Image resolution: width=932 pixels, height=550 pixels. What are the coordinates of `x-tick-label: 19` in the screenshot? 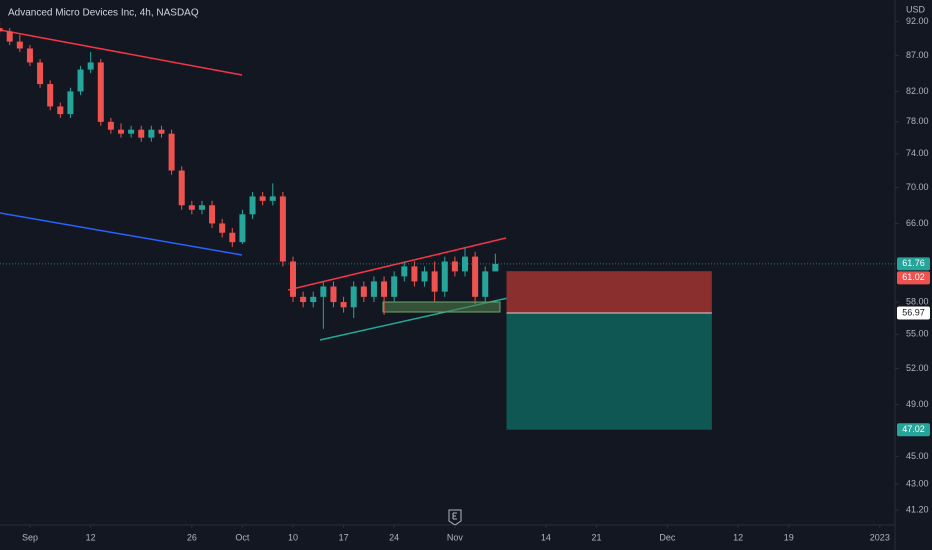 It's located at (789, 537).